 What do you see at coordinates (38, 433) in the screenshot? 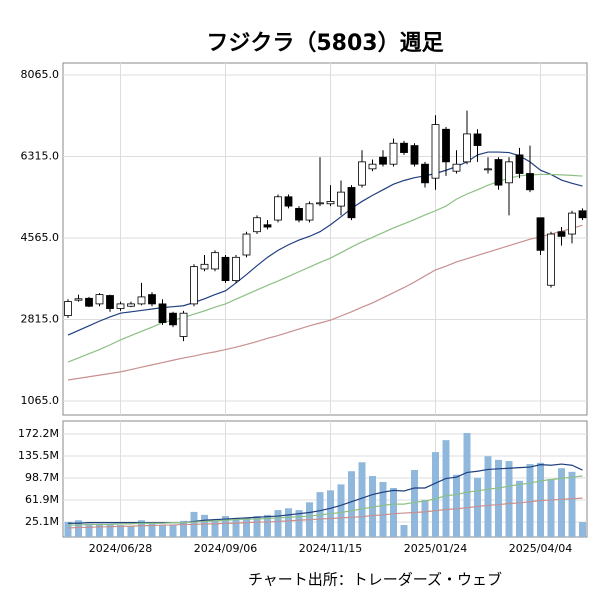
I see `y-tick-label: 172.2M` at bounding box center [38, 433].